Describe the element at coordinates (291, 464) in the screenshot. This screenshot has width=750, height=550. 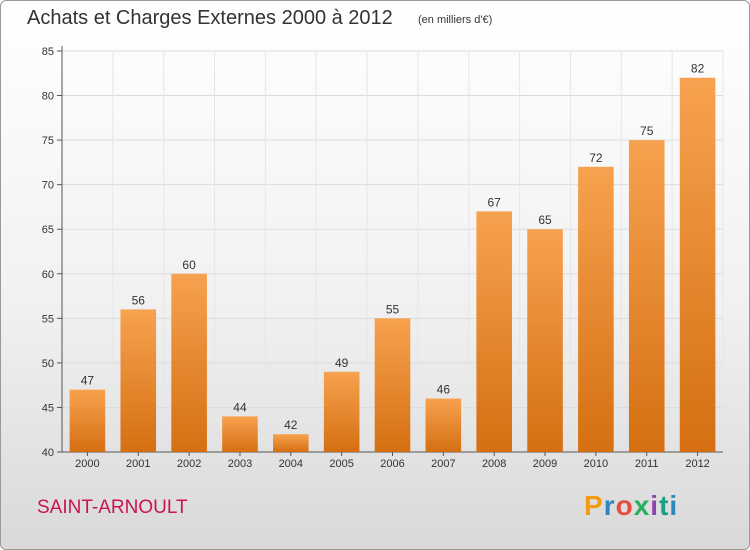
I see `x-tick-label: 2004` at that location.